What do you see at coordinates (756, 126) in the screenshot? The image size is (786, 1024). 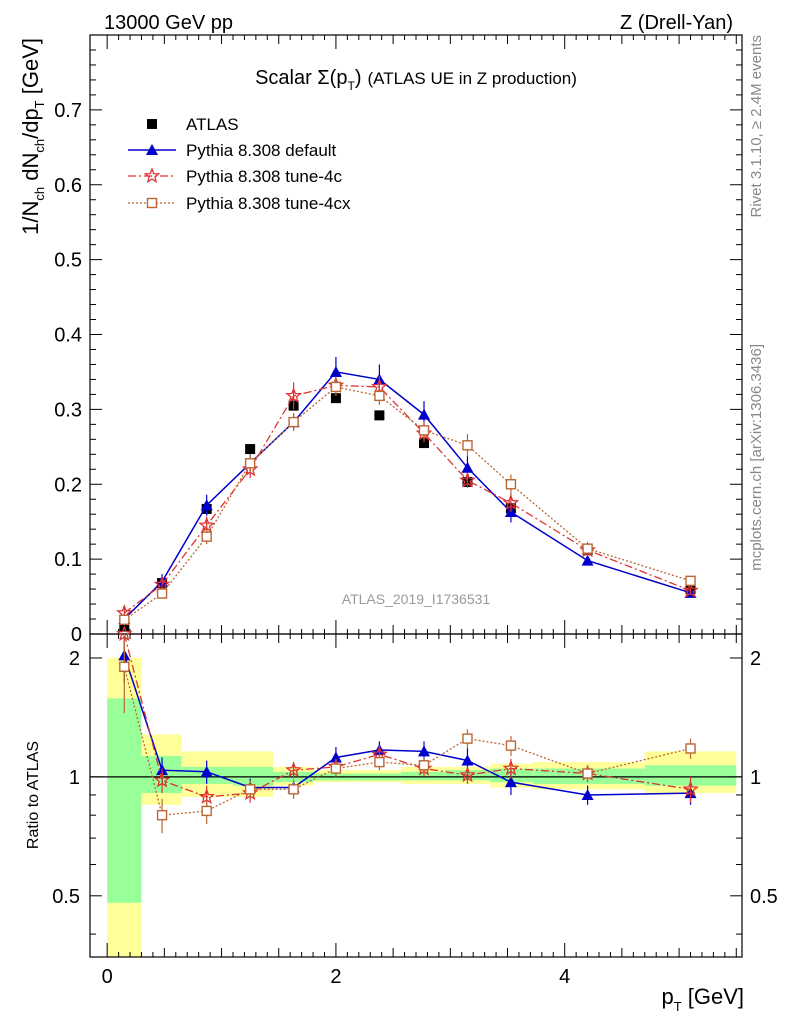 I see `side-label-rivet: Rivet 3.1.10, ≥ 2.4M events` at bounding box center [756, 126].